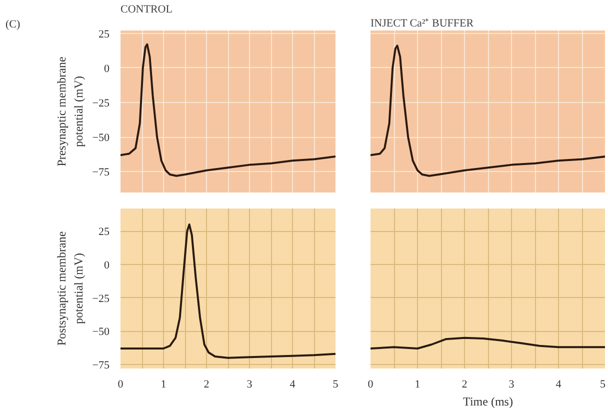  Describe the element at coordinates (488, 401) in the screenshot. I see `x-axis-title: Time (ms)` at that location.